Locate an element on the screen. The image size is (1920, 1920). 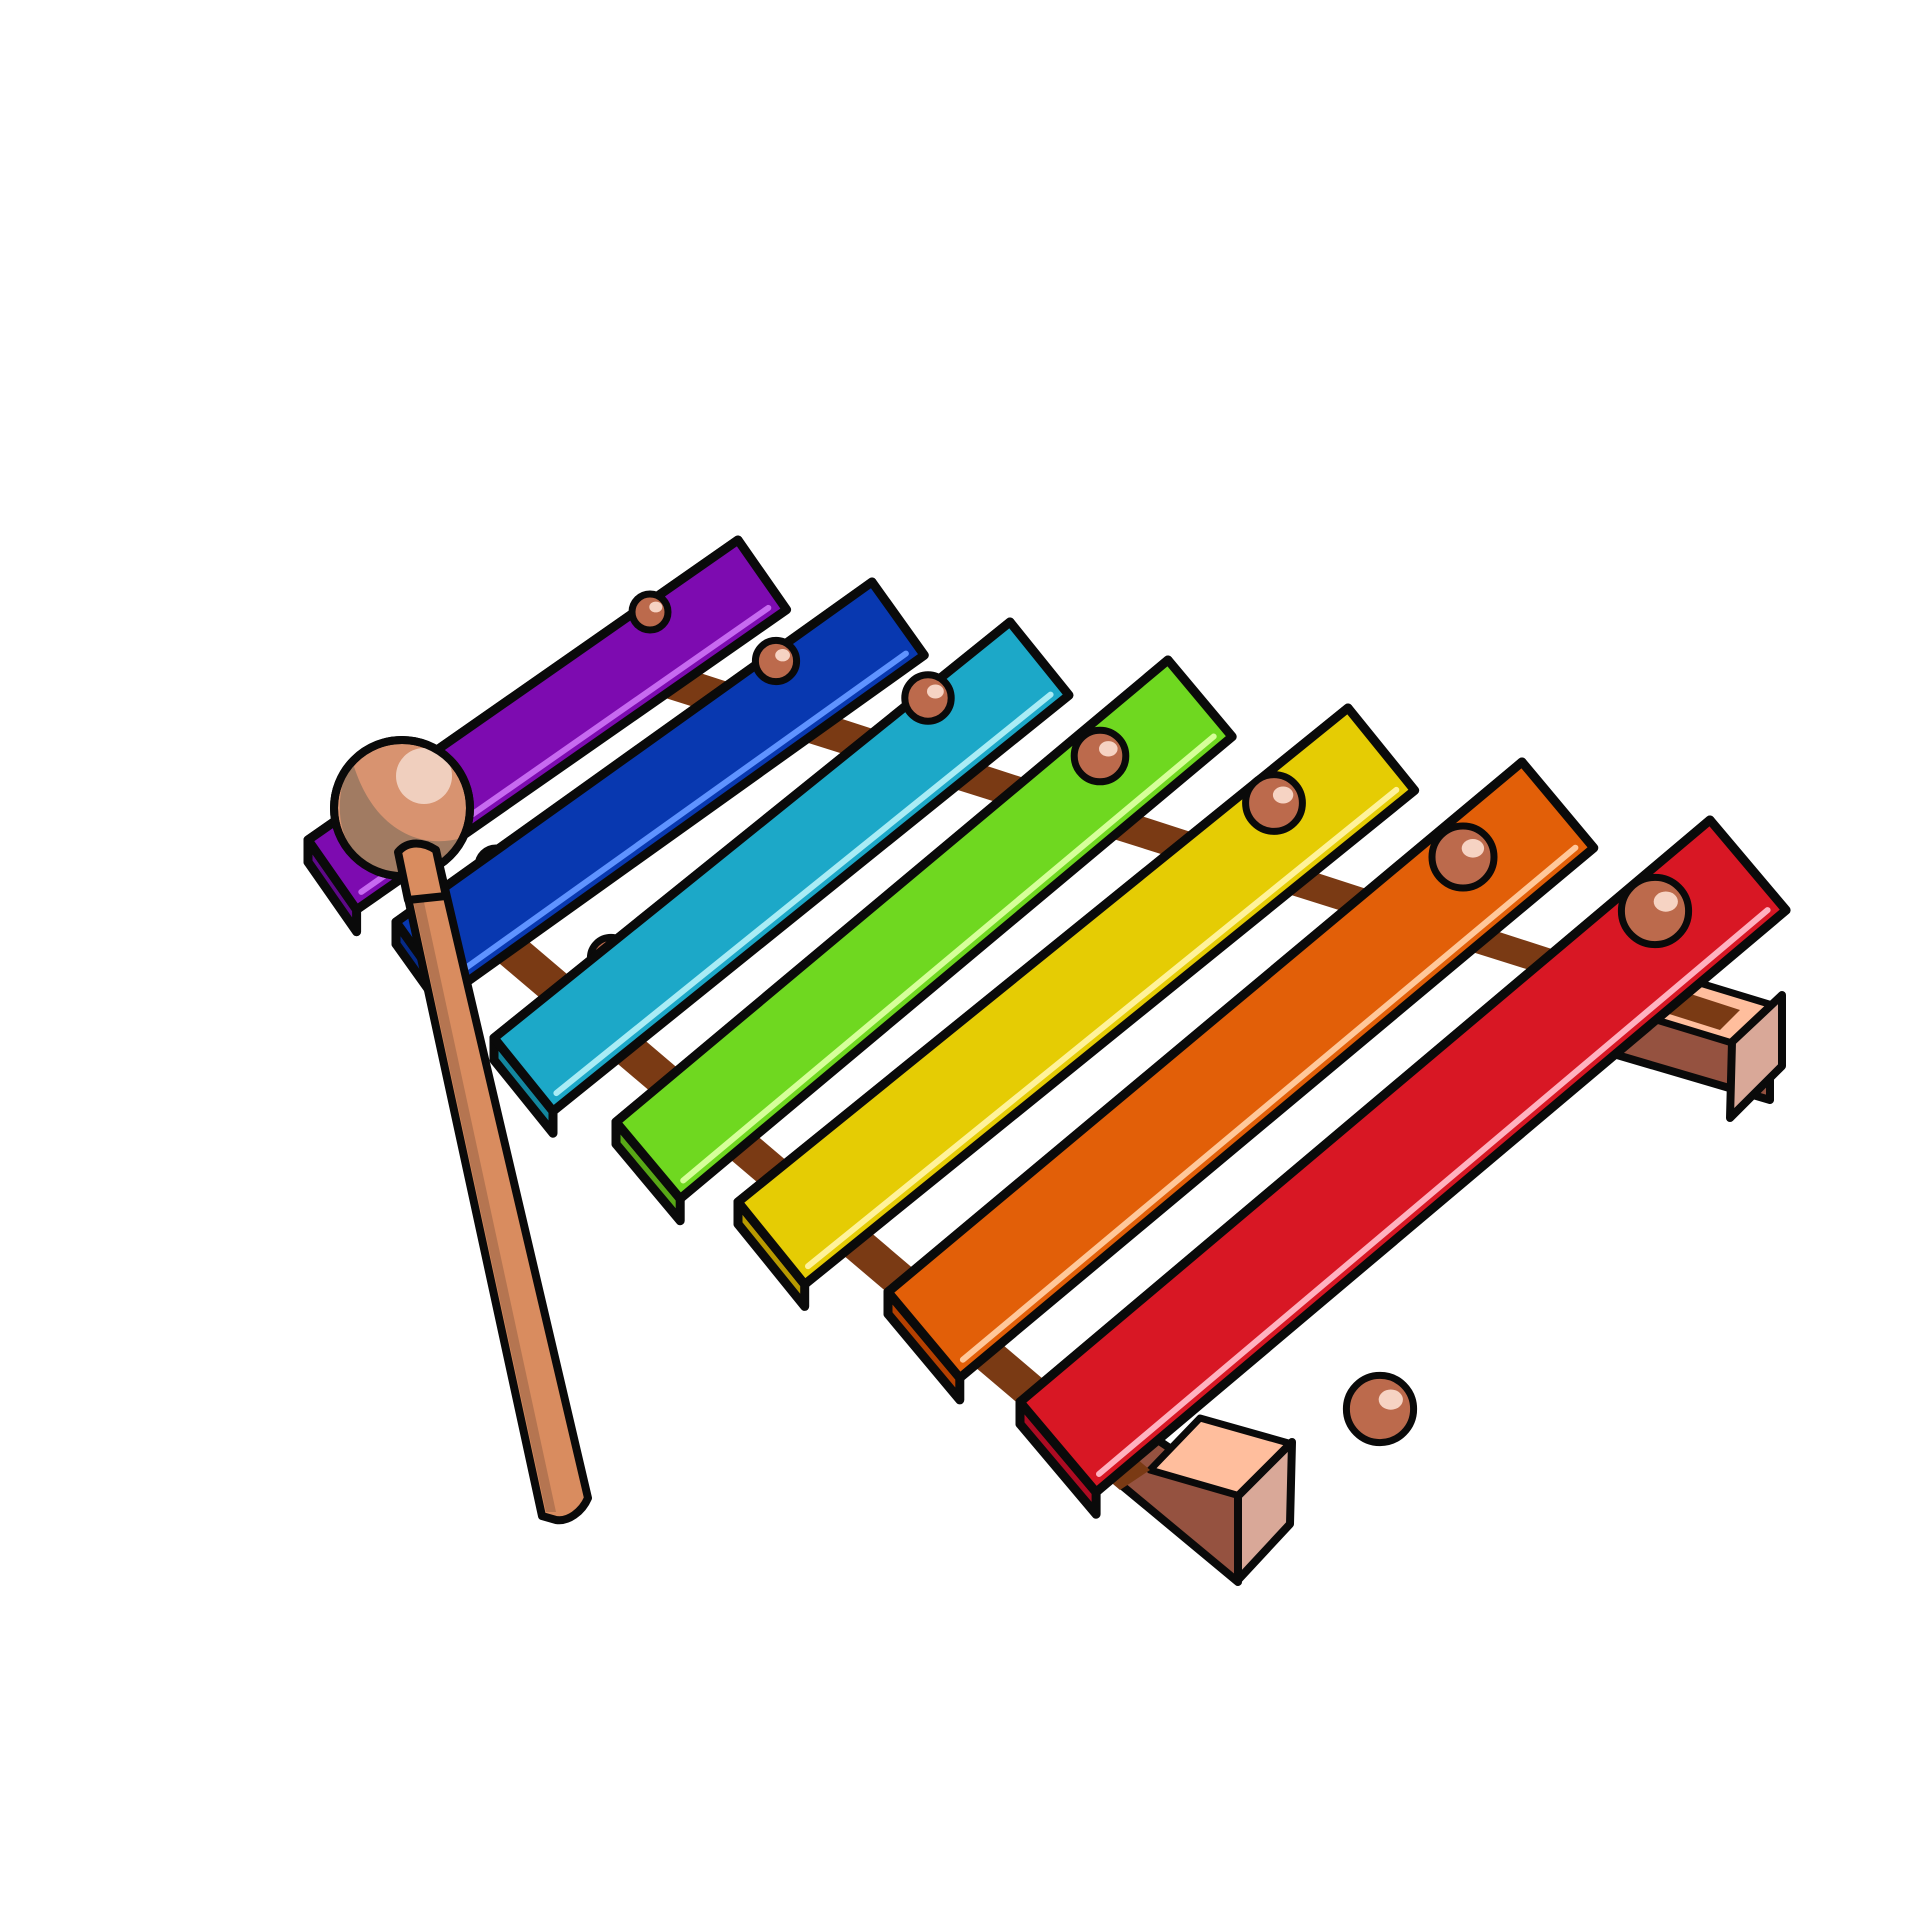
bar-orange-shine is located at coordinates (1269, 1103).